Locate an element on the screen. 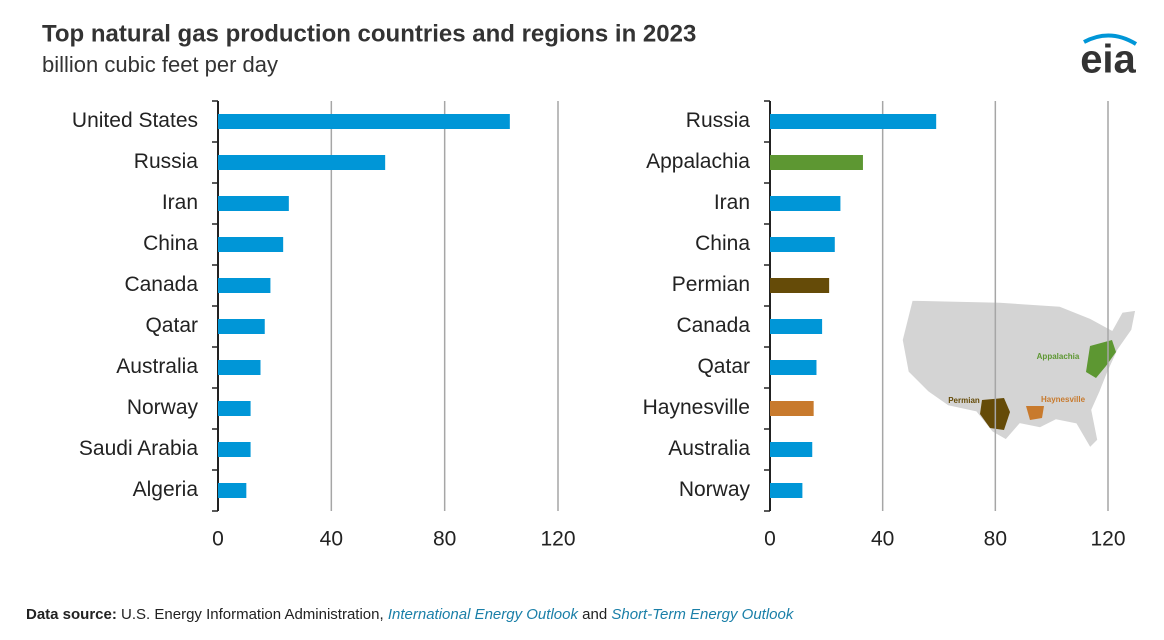  y-tick-label: Saudi Arabia is located at coordinates (138, 448).